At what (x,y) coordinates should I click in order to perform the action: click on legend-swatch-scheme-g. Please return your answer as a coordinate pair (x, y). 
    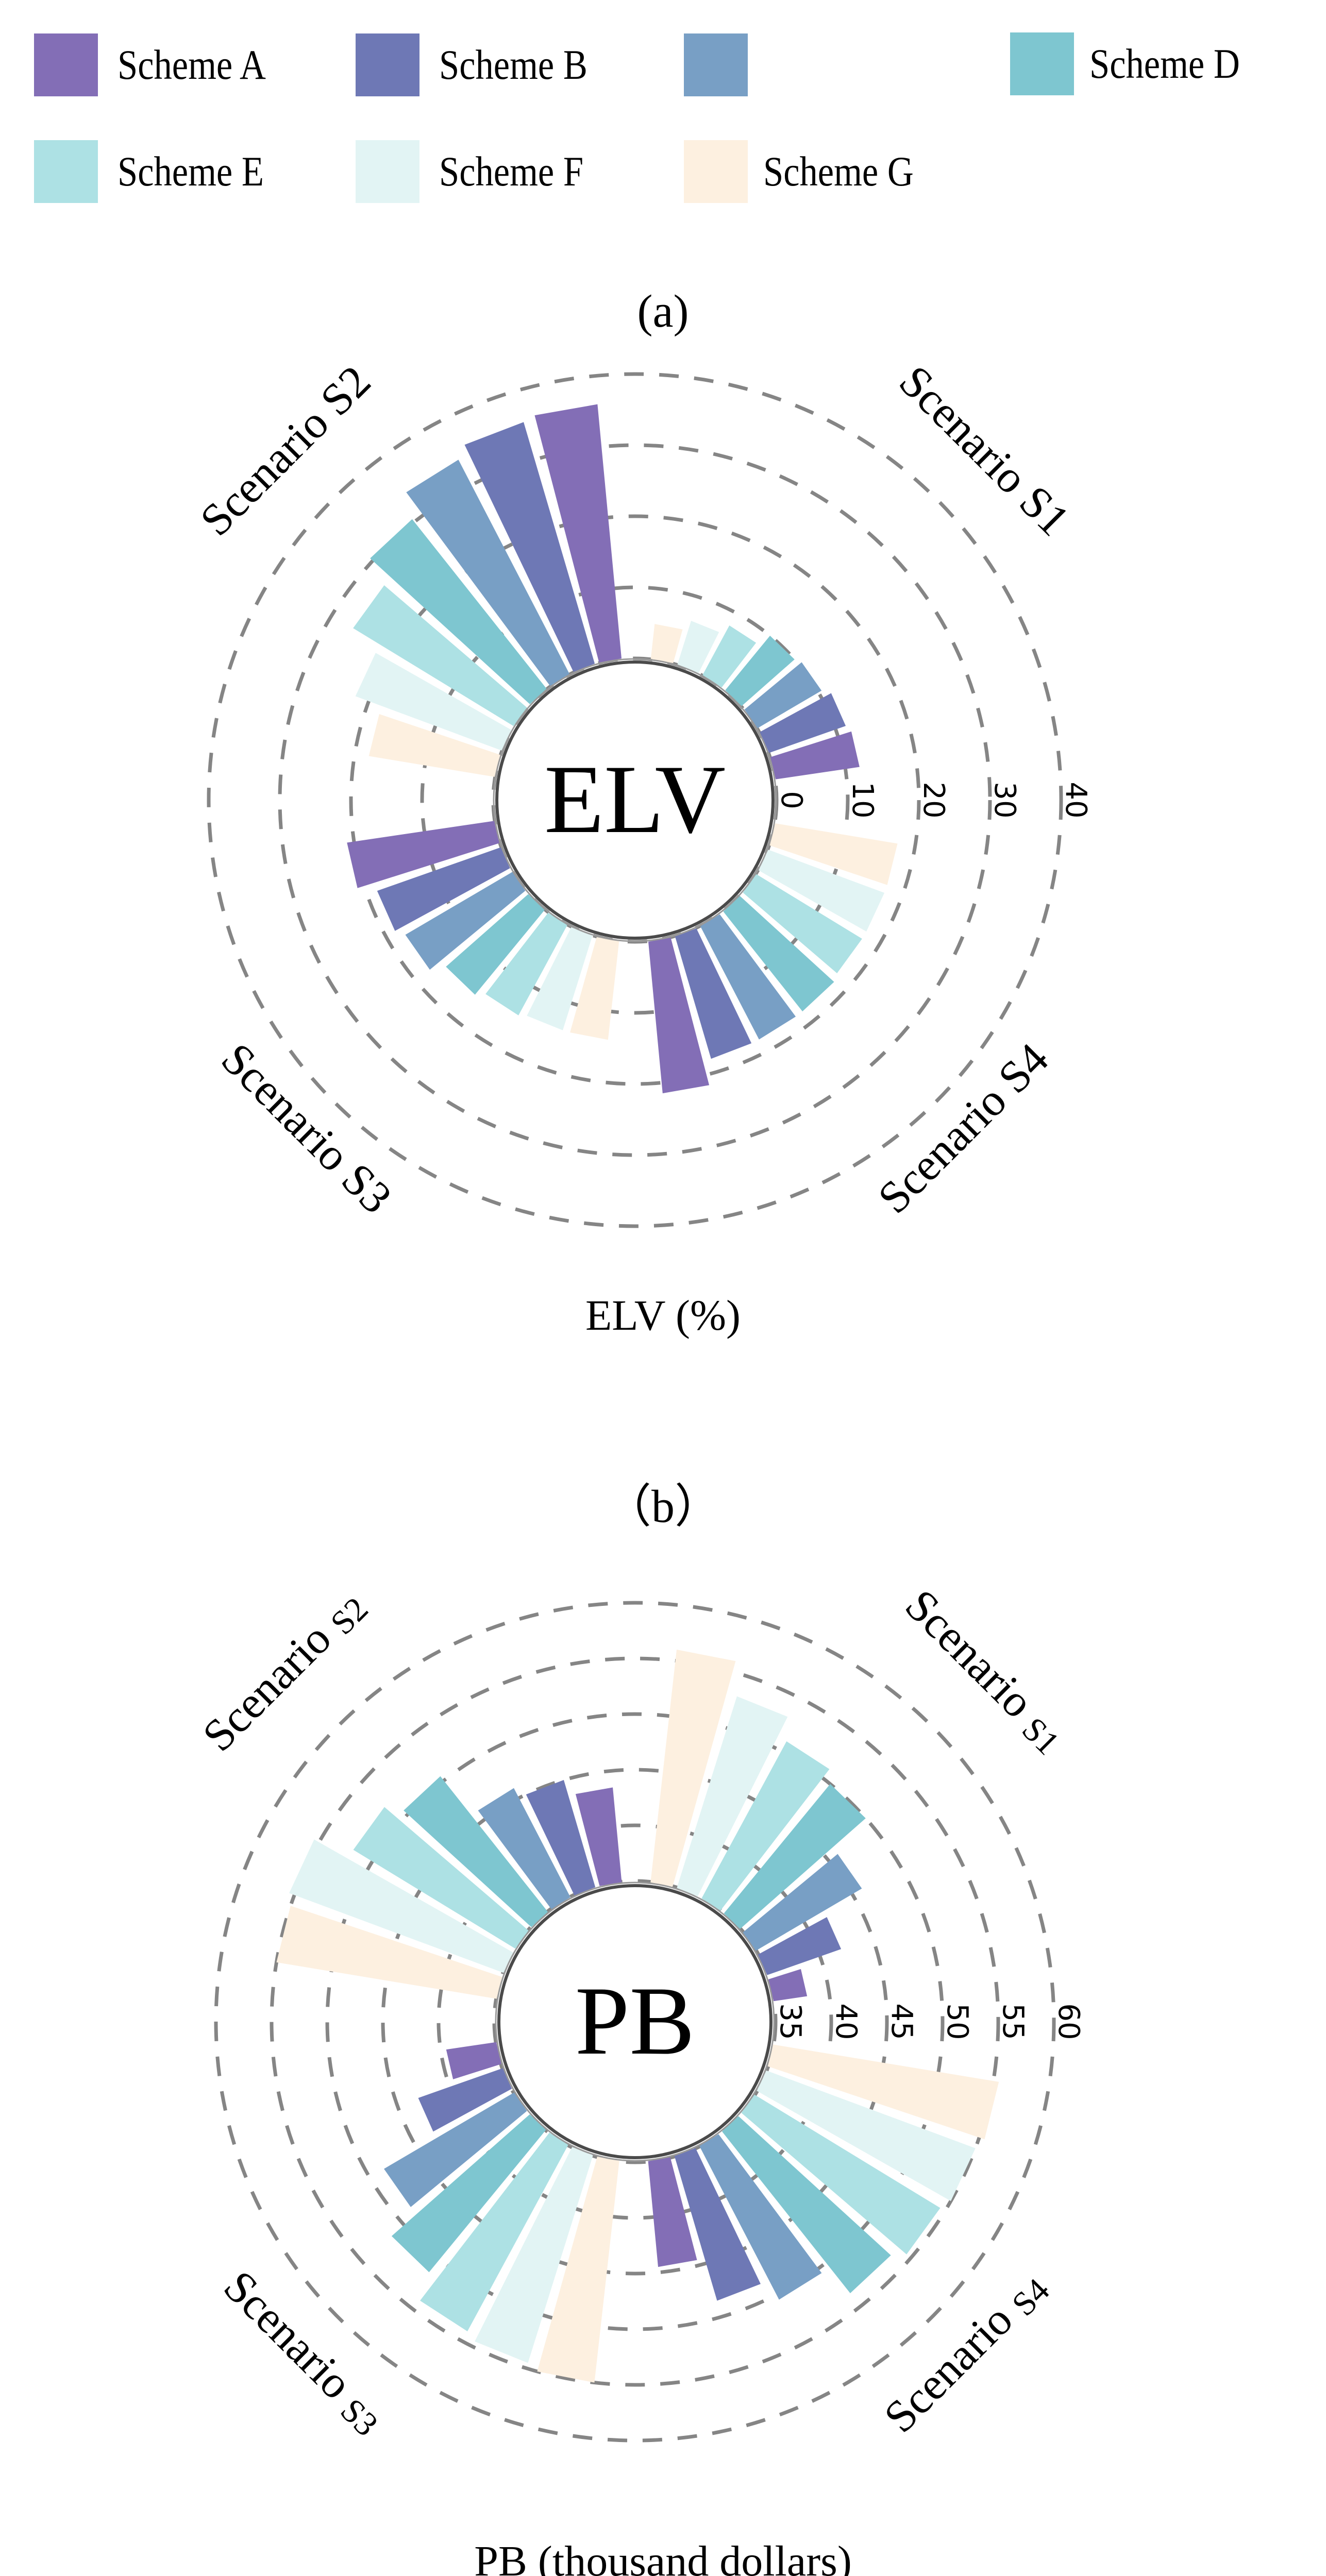
    Looking at the image, I should click on (716, 171).